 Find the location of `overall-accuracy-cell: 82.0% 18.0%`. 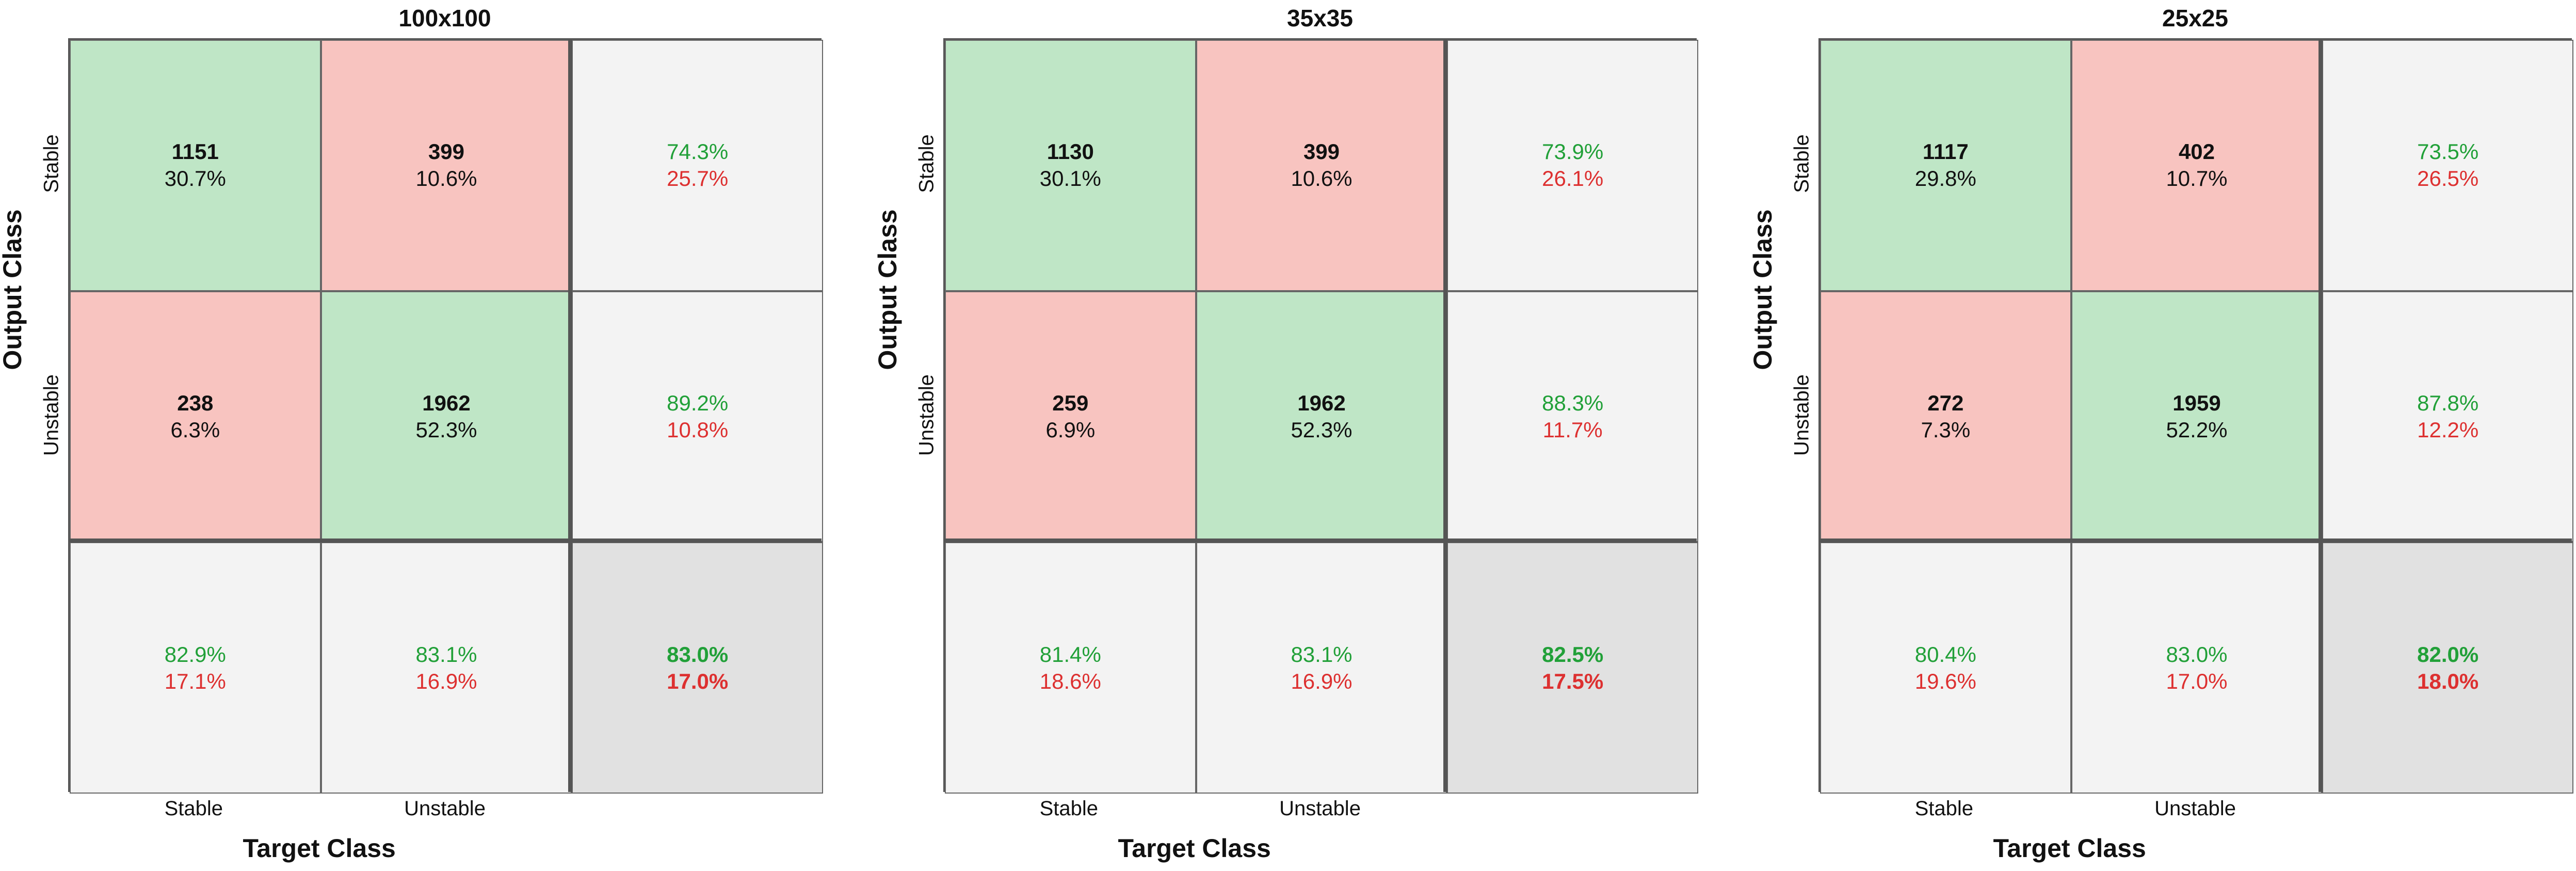

overall-accuracy-cell: 82.0% 18.0% is located at coordinates (2448, 668).